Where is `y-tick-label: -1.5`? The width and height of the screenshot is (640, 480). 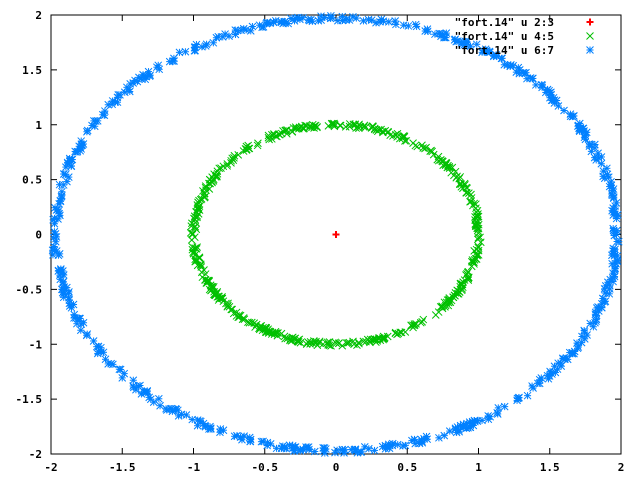
y-tick-label: -1.5 is located at coordinates (29, 399).